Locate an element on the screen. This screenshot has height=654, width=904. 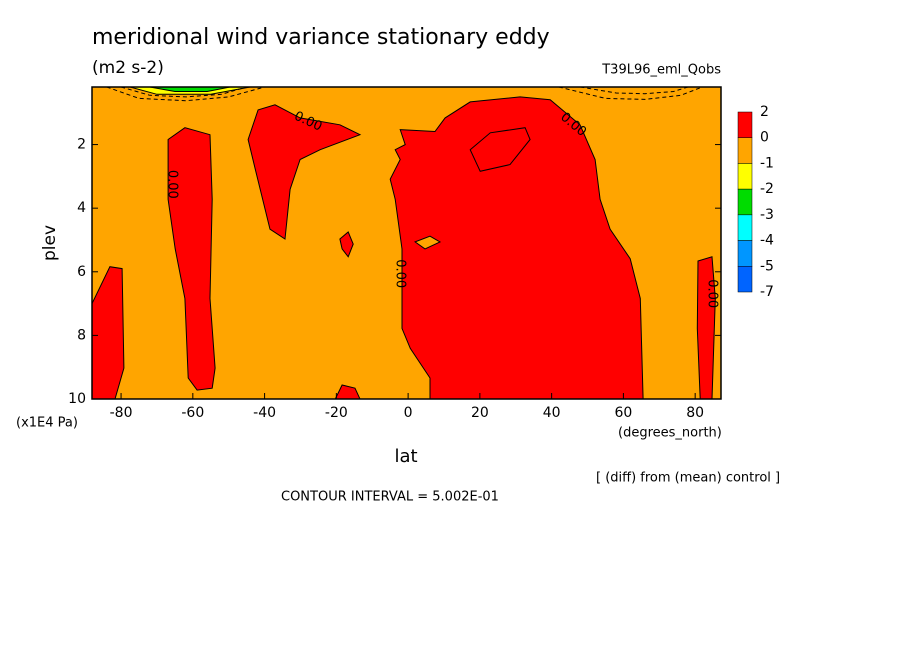
x-tick-label: -40 is located at coordinates (264, 413).